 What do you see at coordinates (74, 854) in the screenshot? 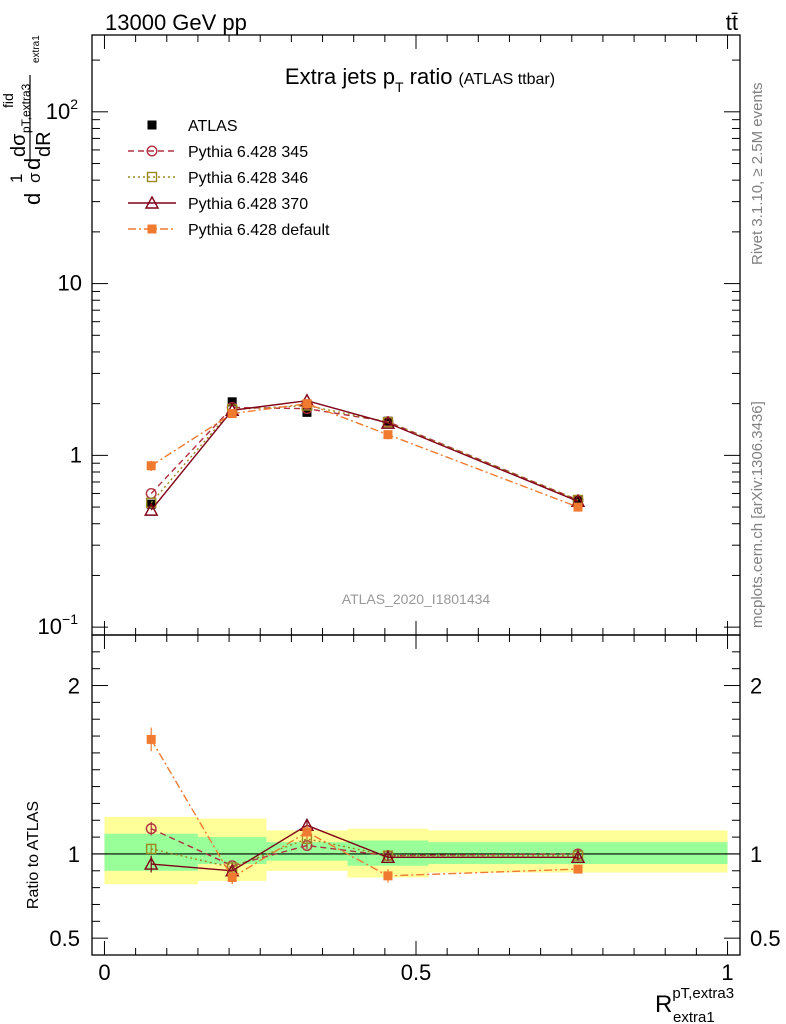
I see `ratio-y-tick-label-left: 1` at bounding box center [74, 854].